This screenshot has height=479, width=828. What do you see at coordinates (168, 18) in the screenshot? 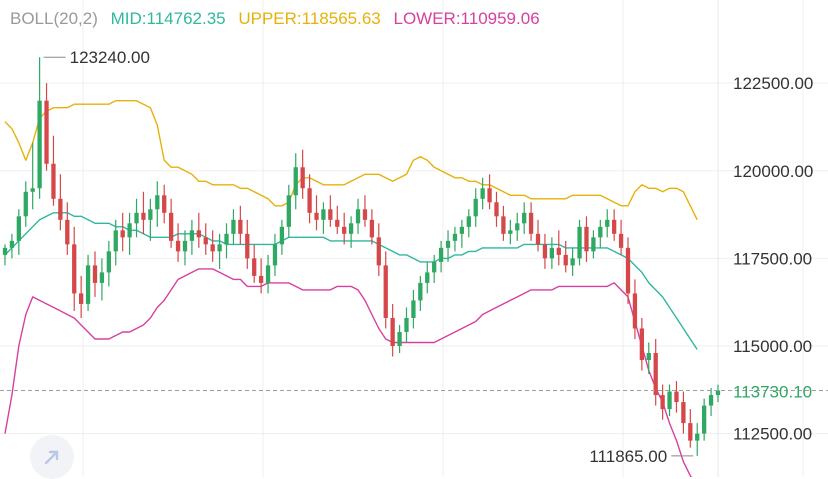
I see `legend-mid: MID:114762.35` at bounding box center [168, 18].